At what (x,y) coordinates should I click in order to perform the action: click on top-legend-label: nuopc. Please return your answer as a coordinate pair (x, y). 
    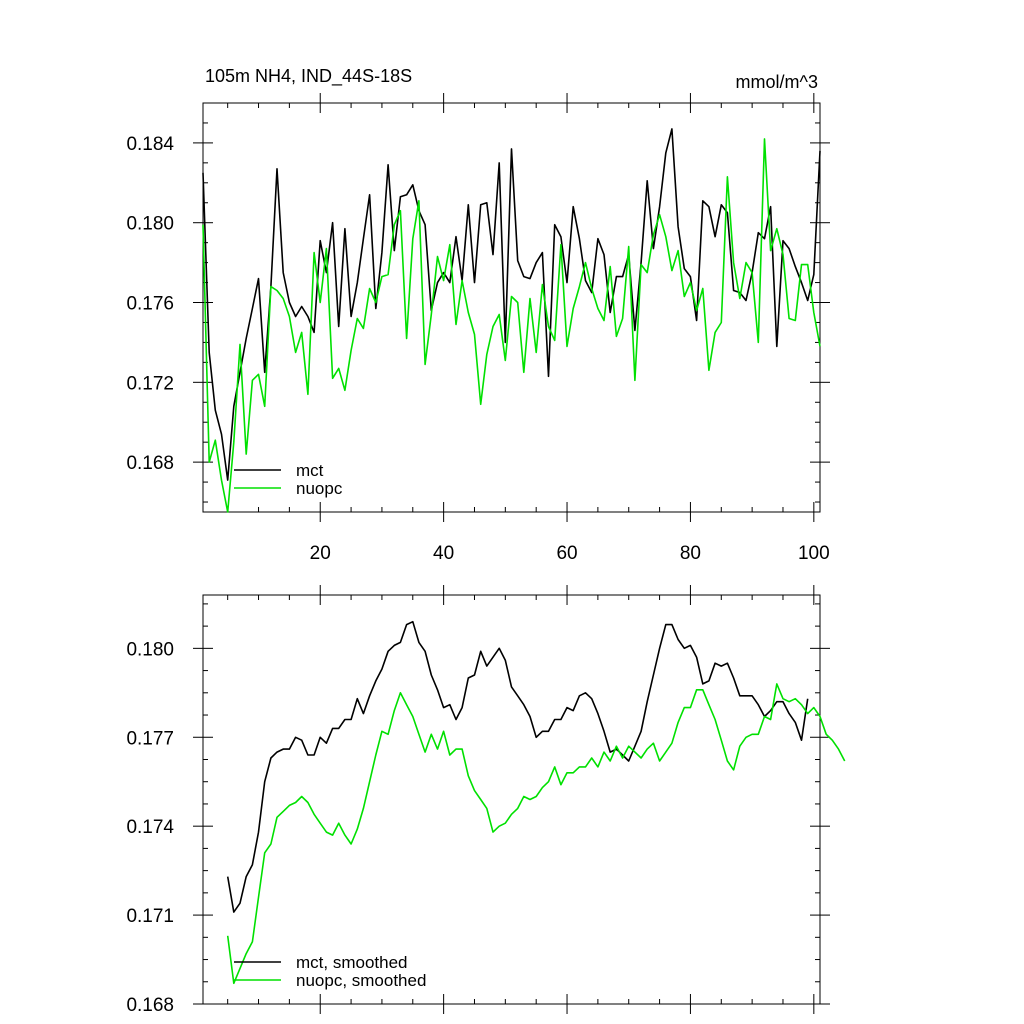
    Looking at the image, I should click on (319, 488).